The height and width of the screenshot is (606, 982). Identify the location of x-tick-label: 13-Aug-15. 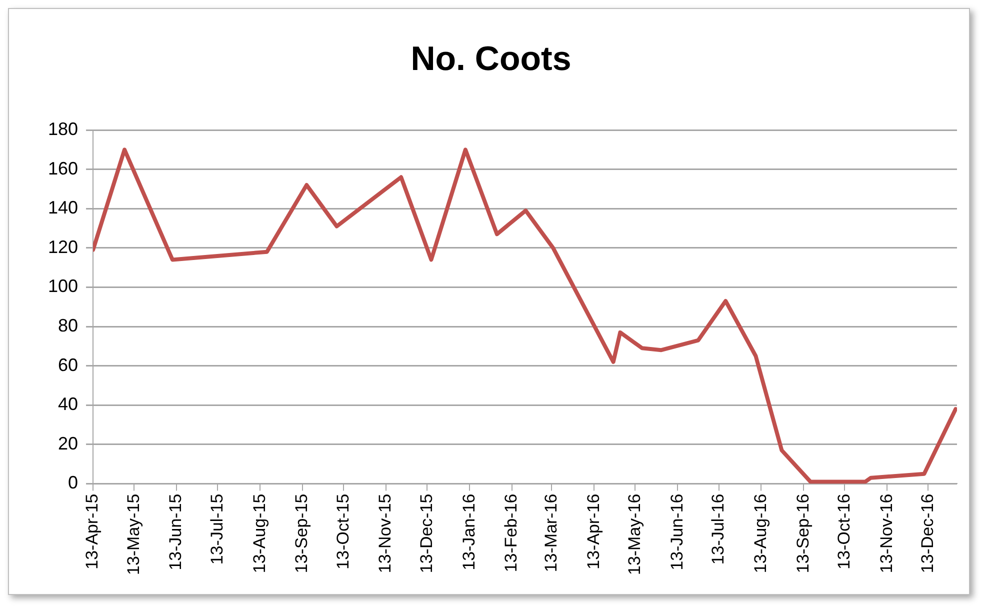
(259, 534).